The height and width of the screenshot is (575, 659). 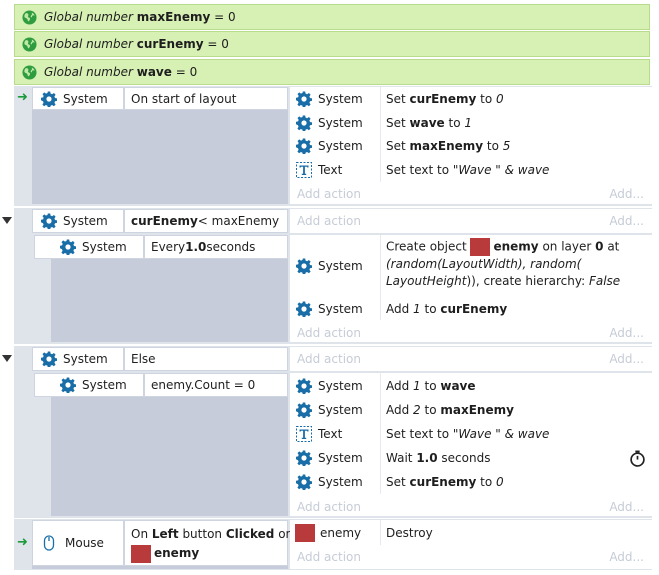 I want to click on action-row: System Wait 1.0 seconds, so click(x=471, y=458).